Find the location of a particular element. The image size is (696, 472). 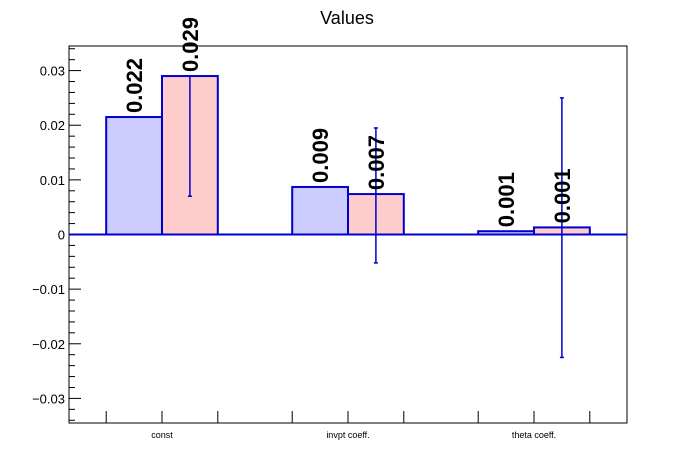

x-category-label: theta coeff. is located at coordinates (534, 435).